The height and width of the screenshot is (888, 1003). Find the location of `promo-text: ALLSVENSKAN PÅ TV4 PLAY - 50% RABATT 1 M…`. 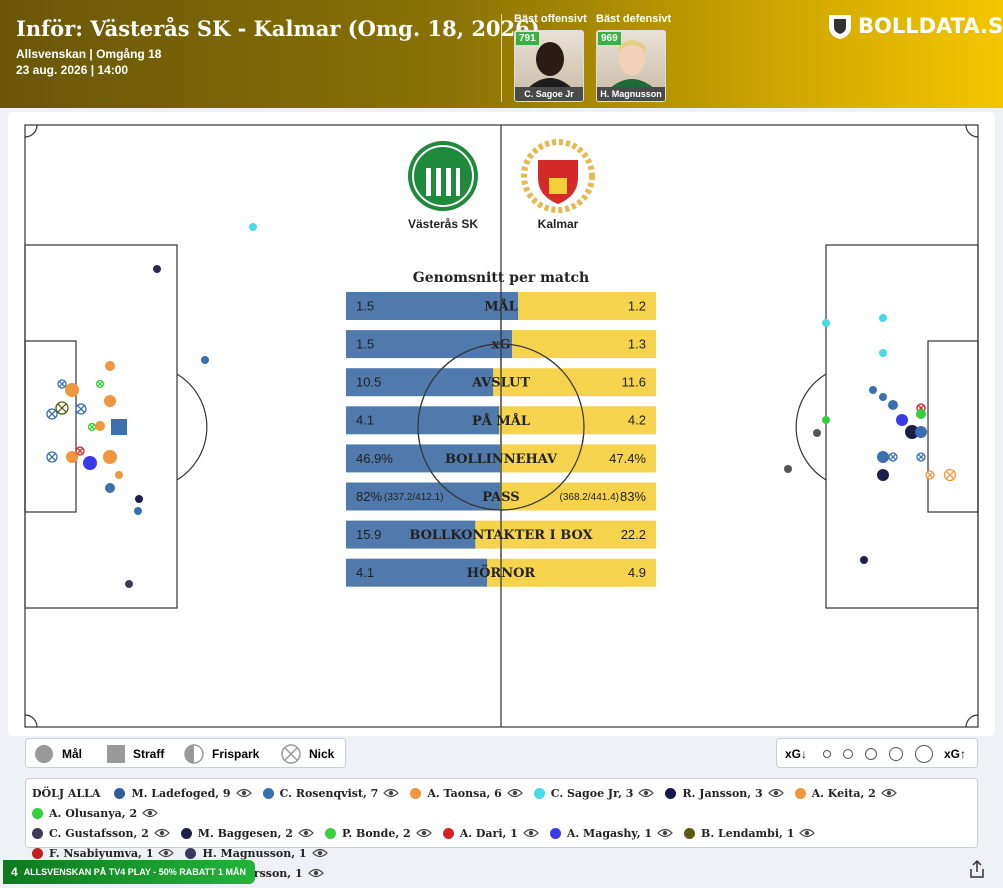

promo-text: ALLSVENSKAN PÅ TV4 PLAY - 50% RABATT 1 M… is located at coordinates (135, 872).